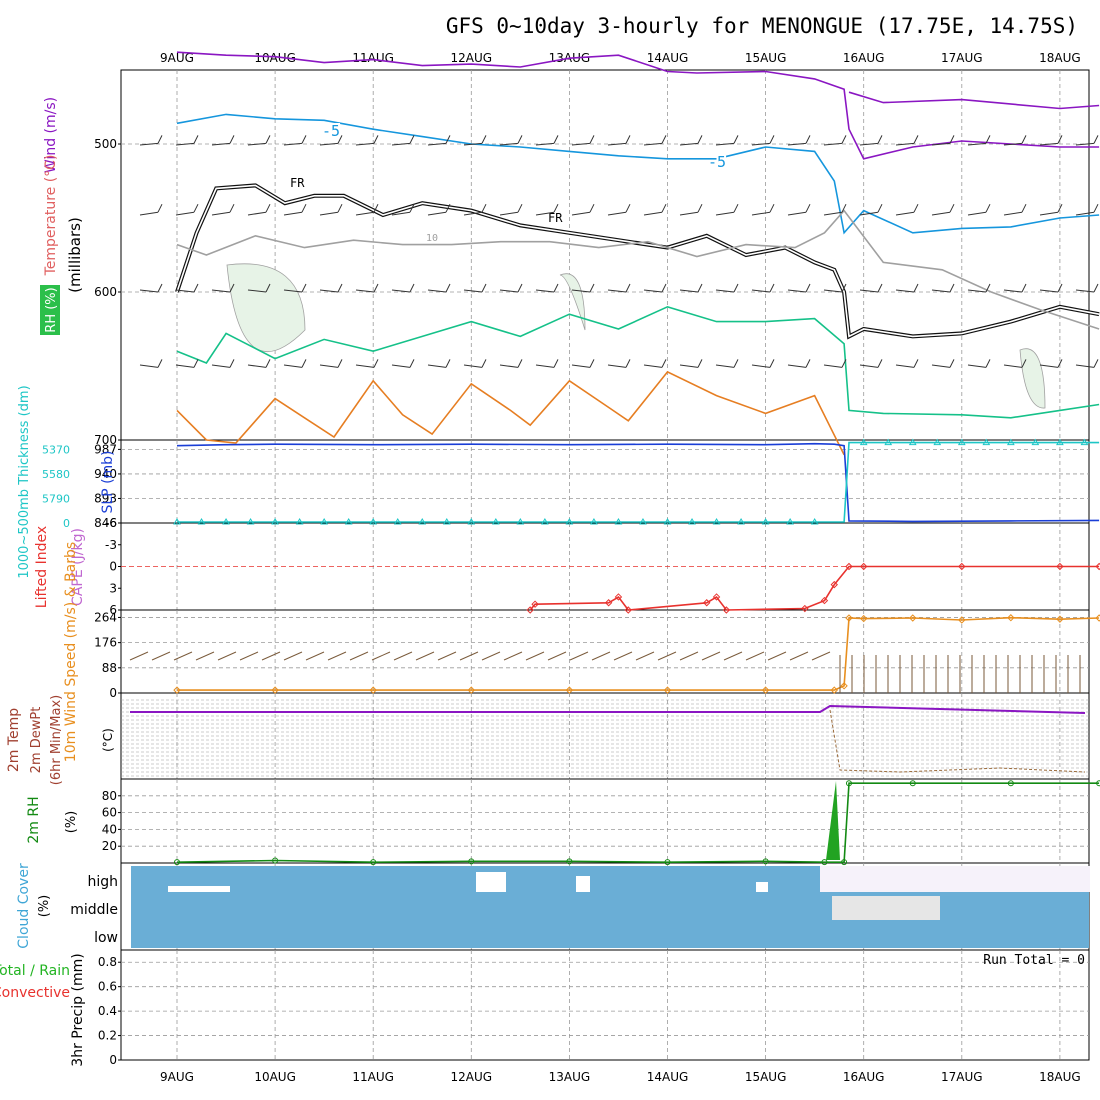 The height and width of the screenshot is (1100, 1100). I want to click on y-tick-label: 846, so click(105, 523).